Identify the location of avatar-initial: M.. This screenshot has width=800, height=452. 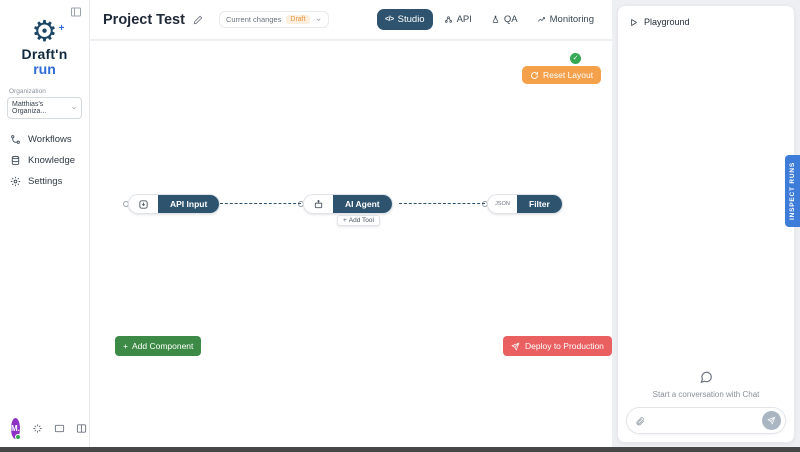
(15, 428).